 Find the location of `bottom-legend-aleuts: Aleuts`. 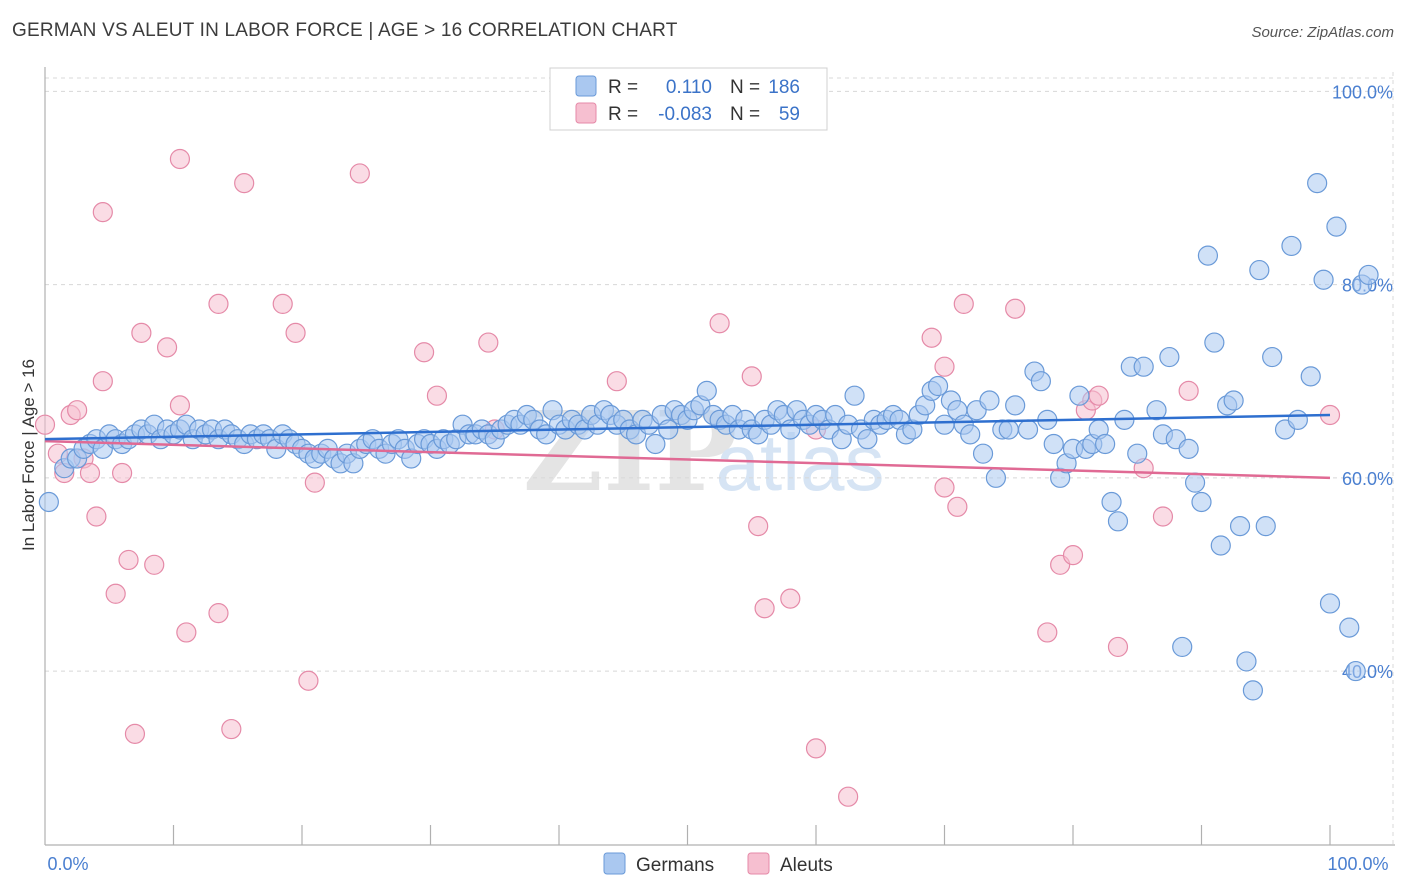

bottom-legend-aleuts: Aleuts is located at coordinates (806, 865).